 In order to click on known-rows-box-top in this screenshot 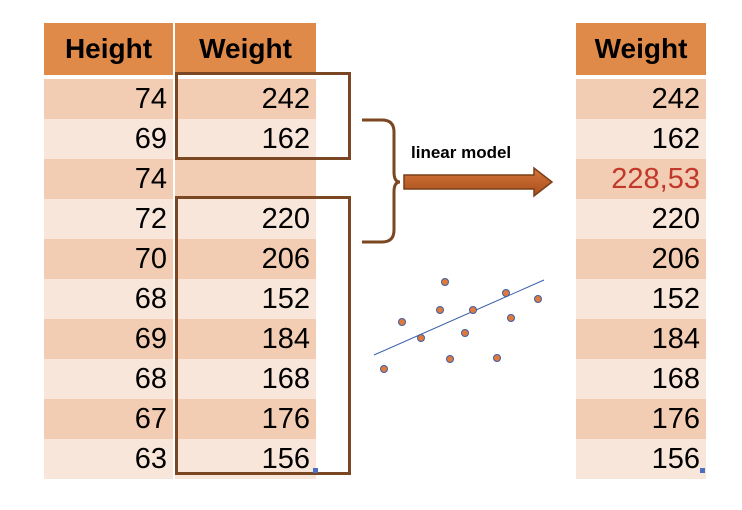, I will do `click(263, 116)`.